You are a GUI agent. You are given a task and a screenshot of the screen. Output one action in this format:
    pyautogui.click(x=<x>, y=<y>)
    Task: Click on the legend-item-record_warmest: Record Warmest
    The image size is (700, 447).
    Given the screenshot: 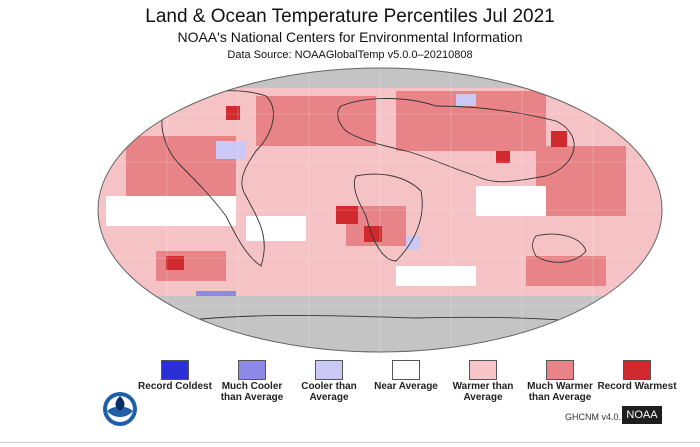 What is the action you would take?
    pyautogui.click(x=637, y=376)
    